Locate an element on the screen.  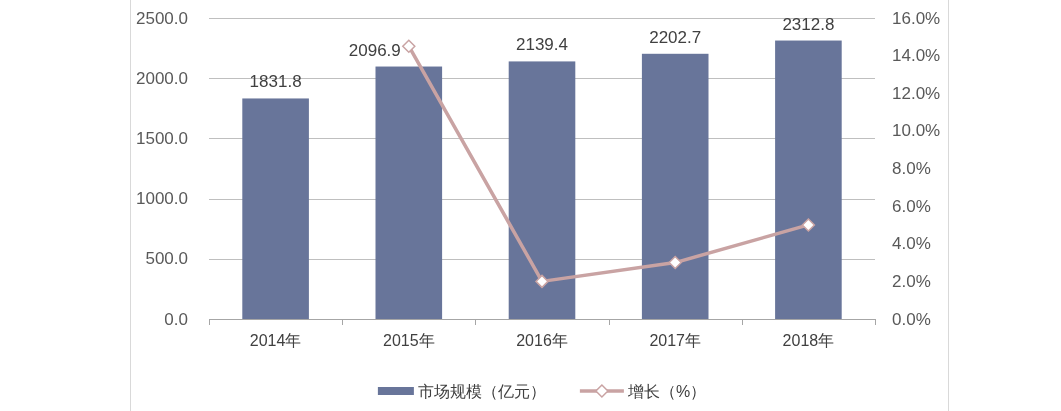
y2-tick-label: 14.0% is located at coordinates (916, 56).